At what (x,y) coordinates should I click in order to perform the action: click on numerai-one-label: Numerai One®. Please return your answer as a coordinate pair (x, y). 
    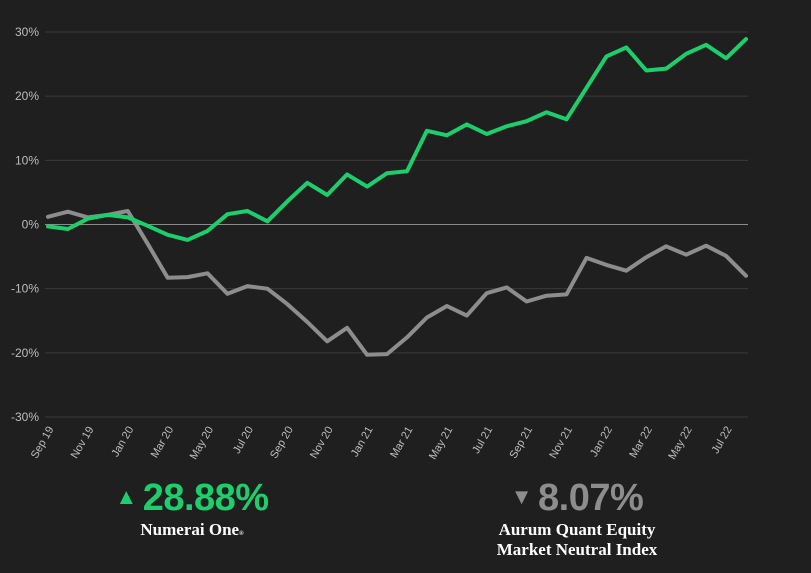
    Looking at the image, I should click on (192, 532).